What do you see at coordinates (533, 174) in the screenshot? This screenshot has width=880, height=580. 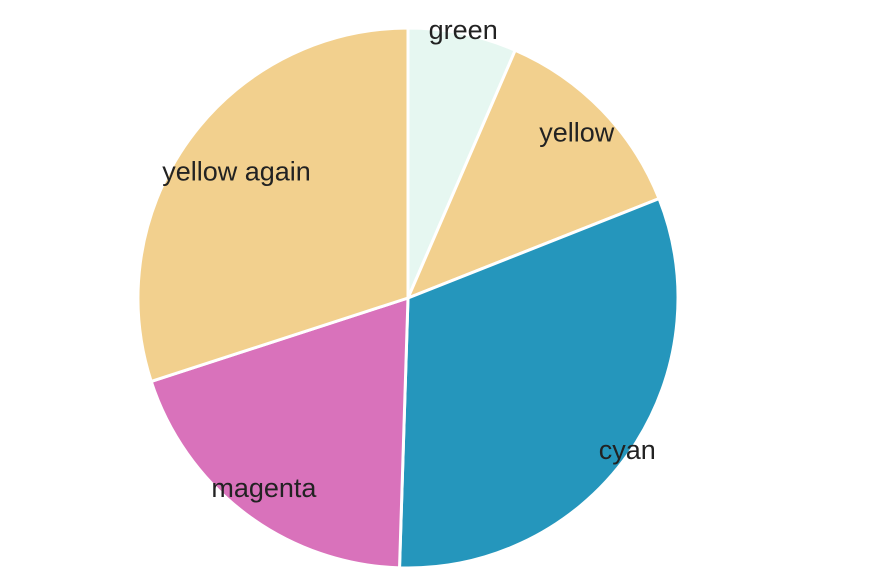 I see `pie-slice-yellow` at bounding box center [533, 174].